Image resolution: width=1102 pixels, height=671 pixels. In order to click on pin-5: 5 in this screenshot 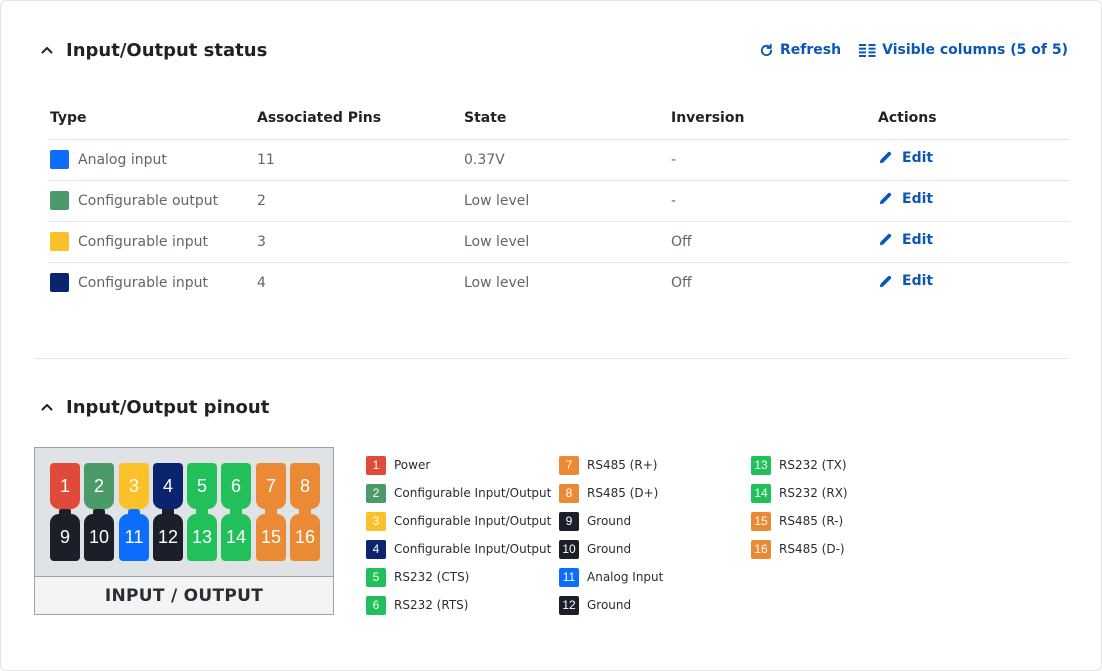, I will do `click(202, 488)`.